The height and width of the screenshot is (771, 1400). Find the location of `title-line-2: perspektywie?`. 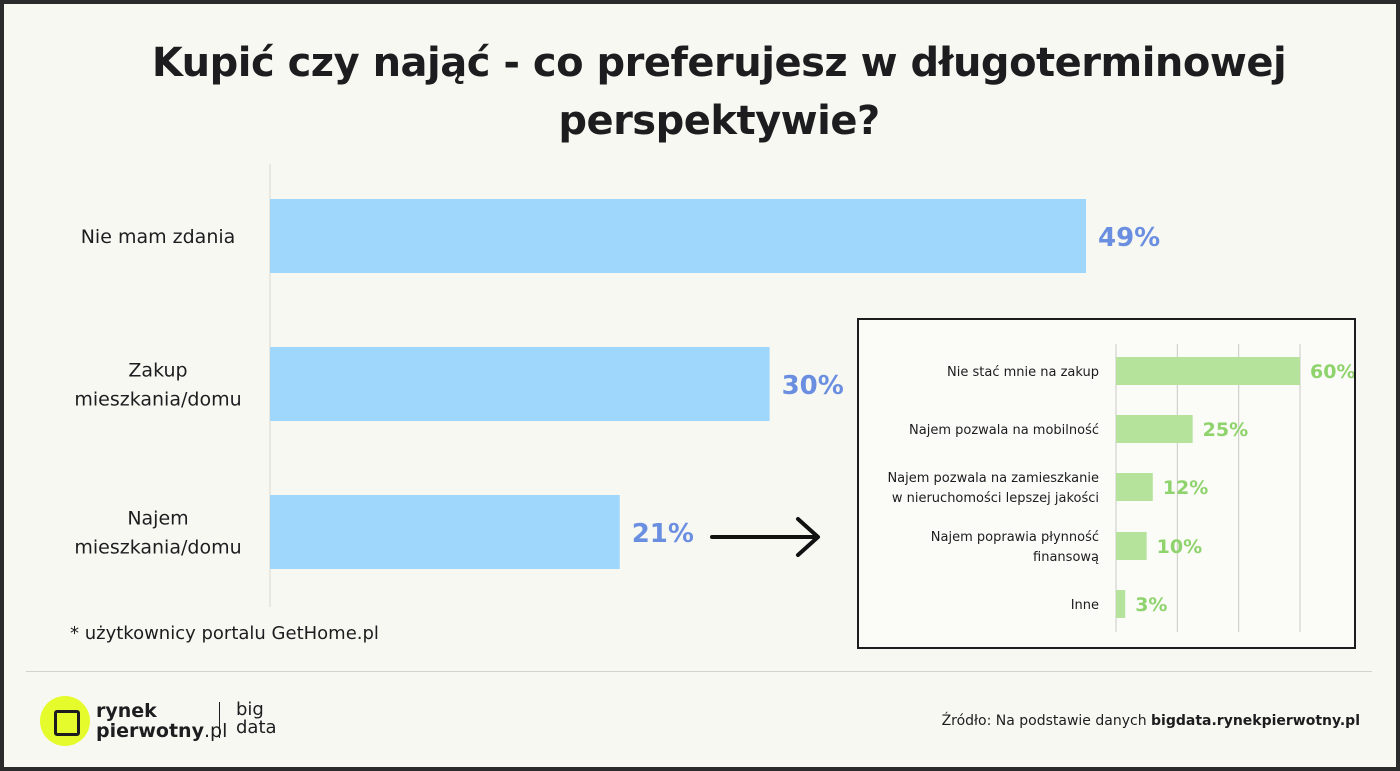

title-line-2: perspektywie? is located at coordinates (719, 121).